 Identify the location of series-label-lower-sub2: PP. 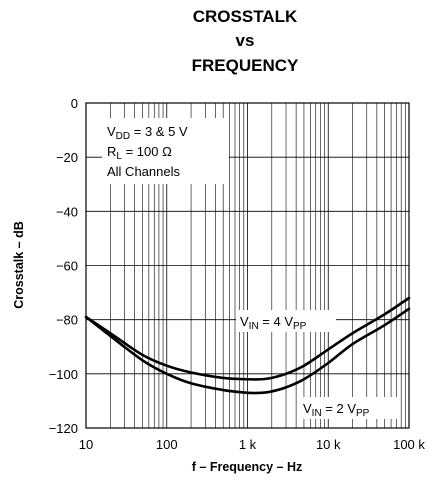
(363, 413).